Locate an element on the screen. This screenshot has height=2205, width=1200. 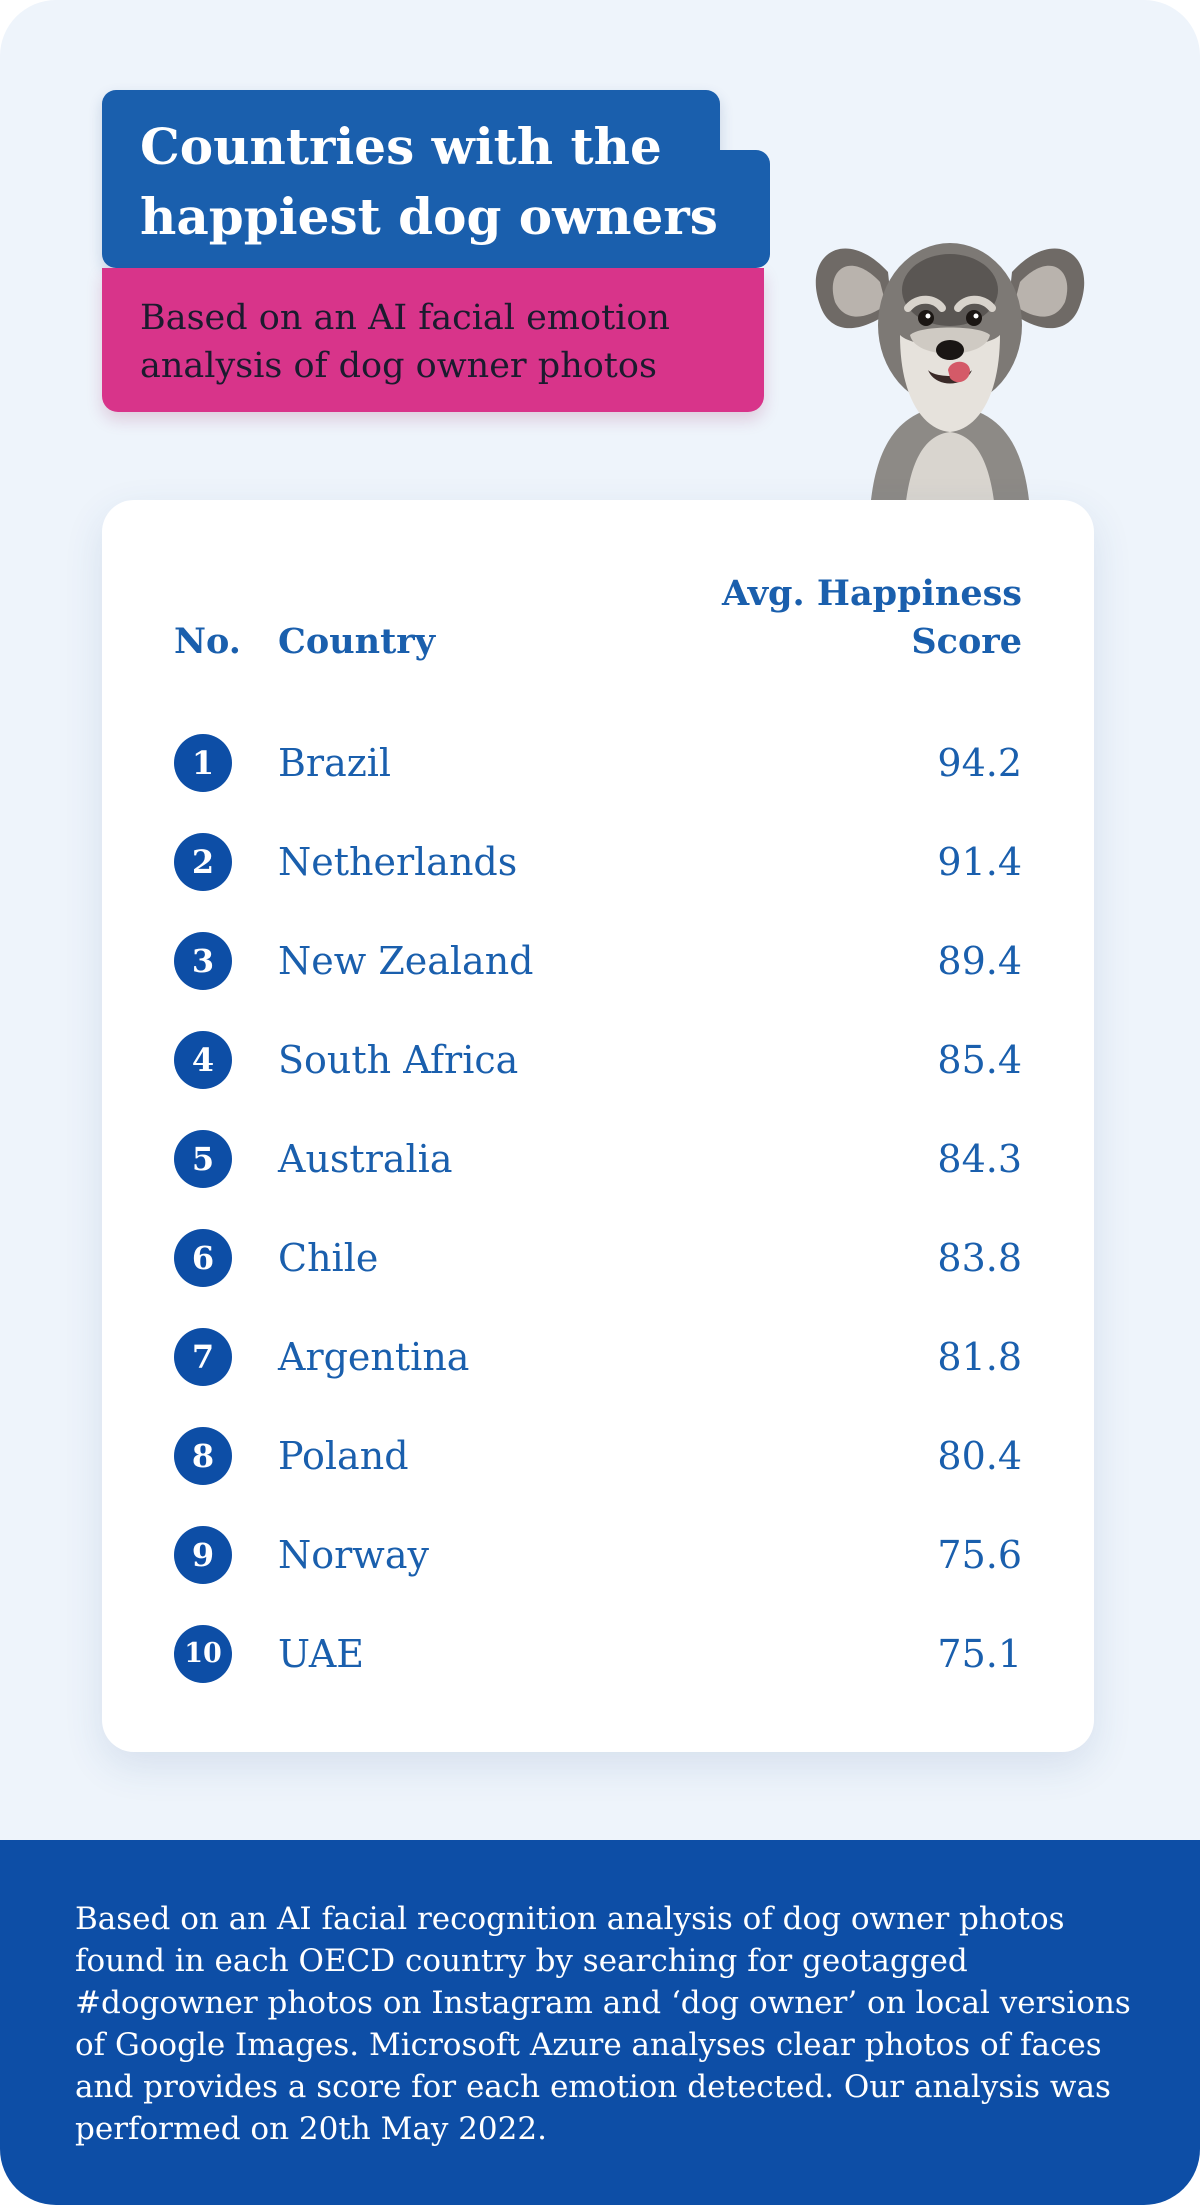
rank-badge: 7 is located at coordinates (203, 1357).